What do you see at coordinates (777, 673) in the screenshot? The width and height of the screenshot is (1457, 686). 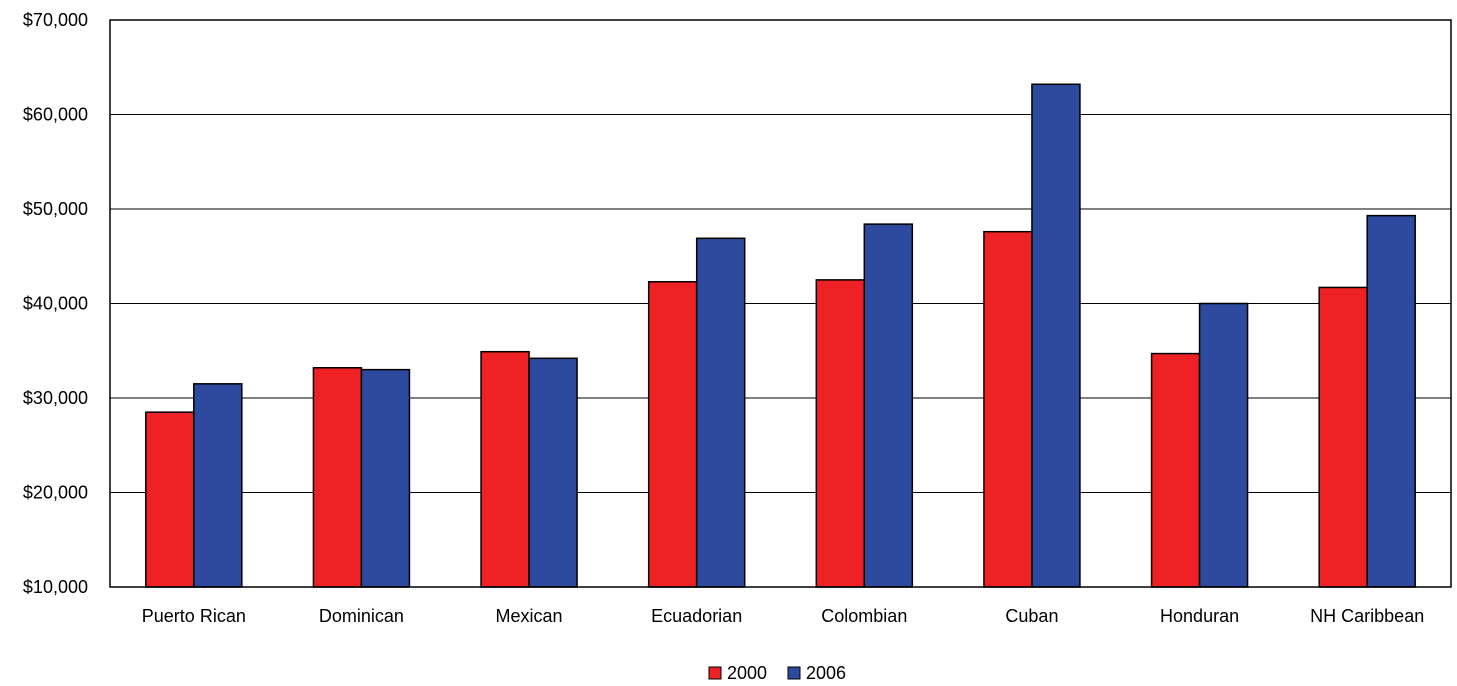 I see `legend: 2000 2006` at bounding box center [777, 673].